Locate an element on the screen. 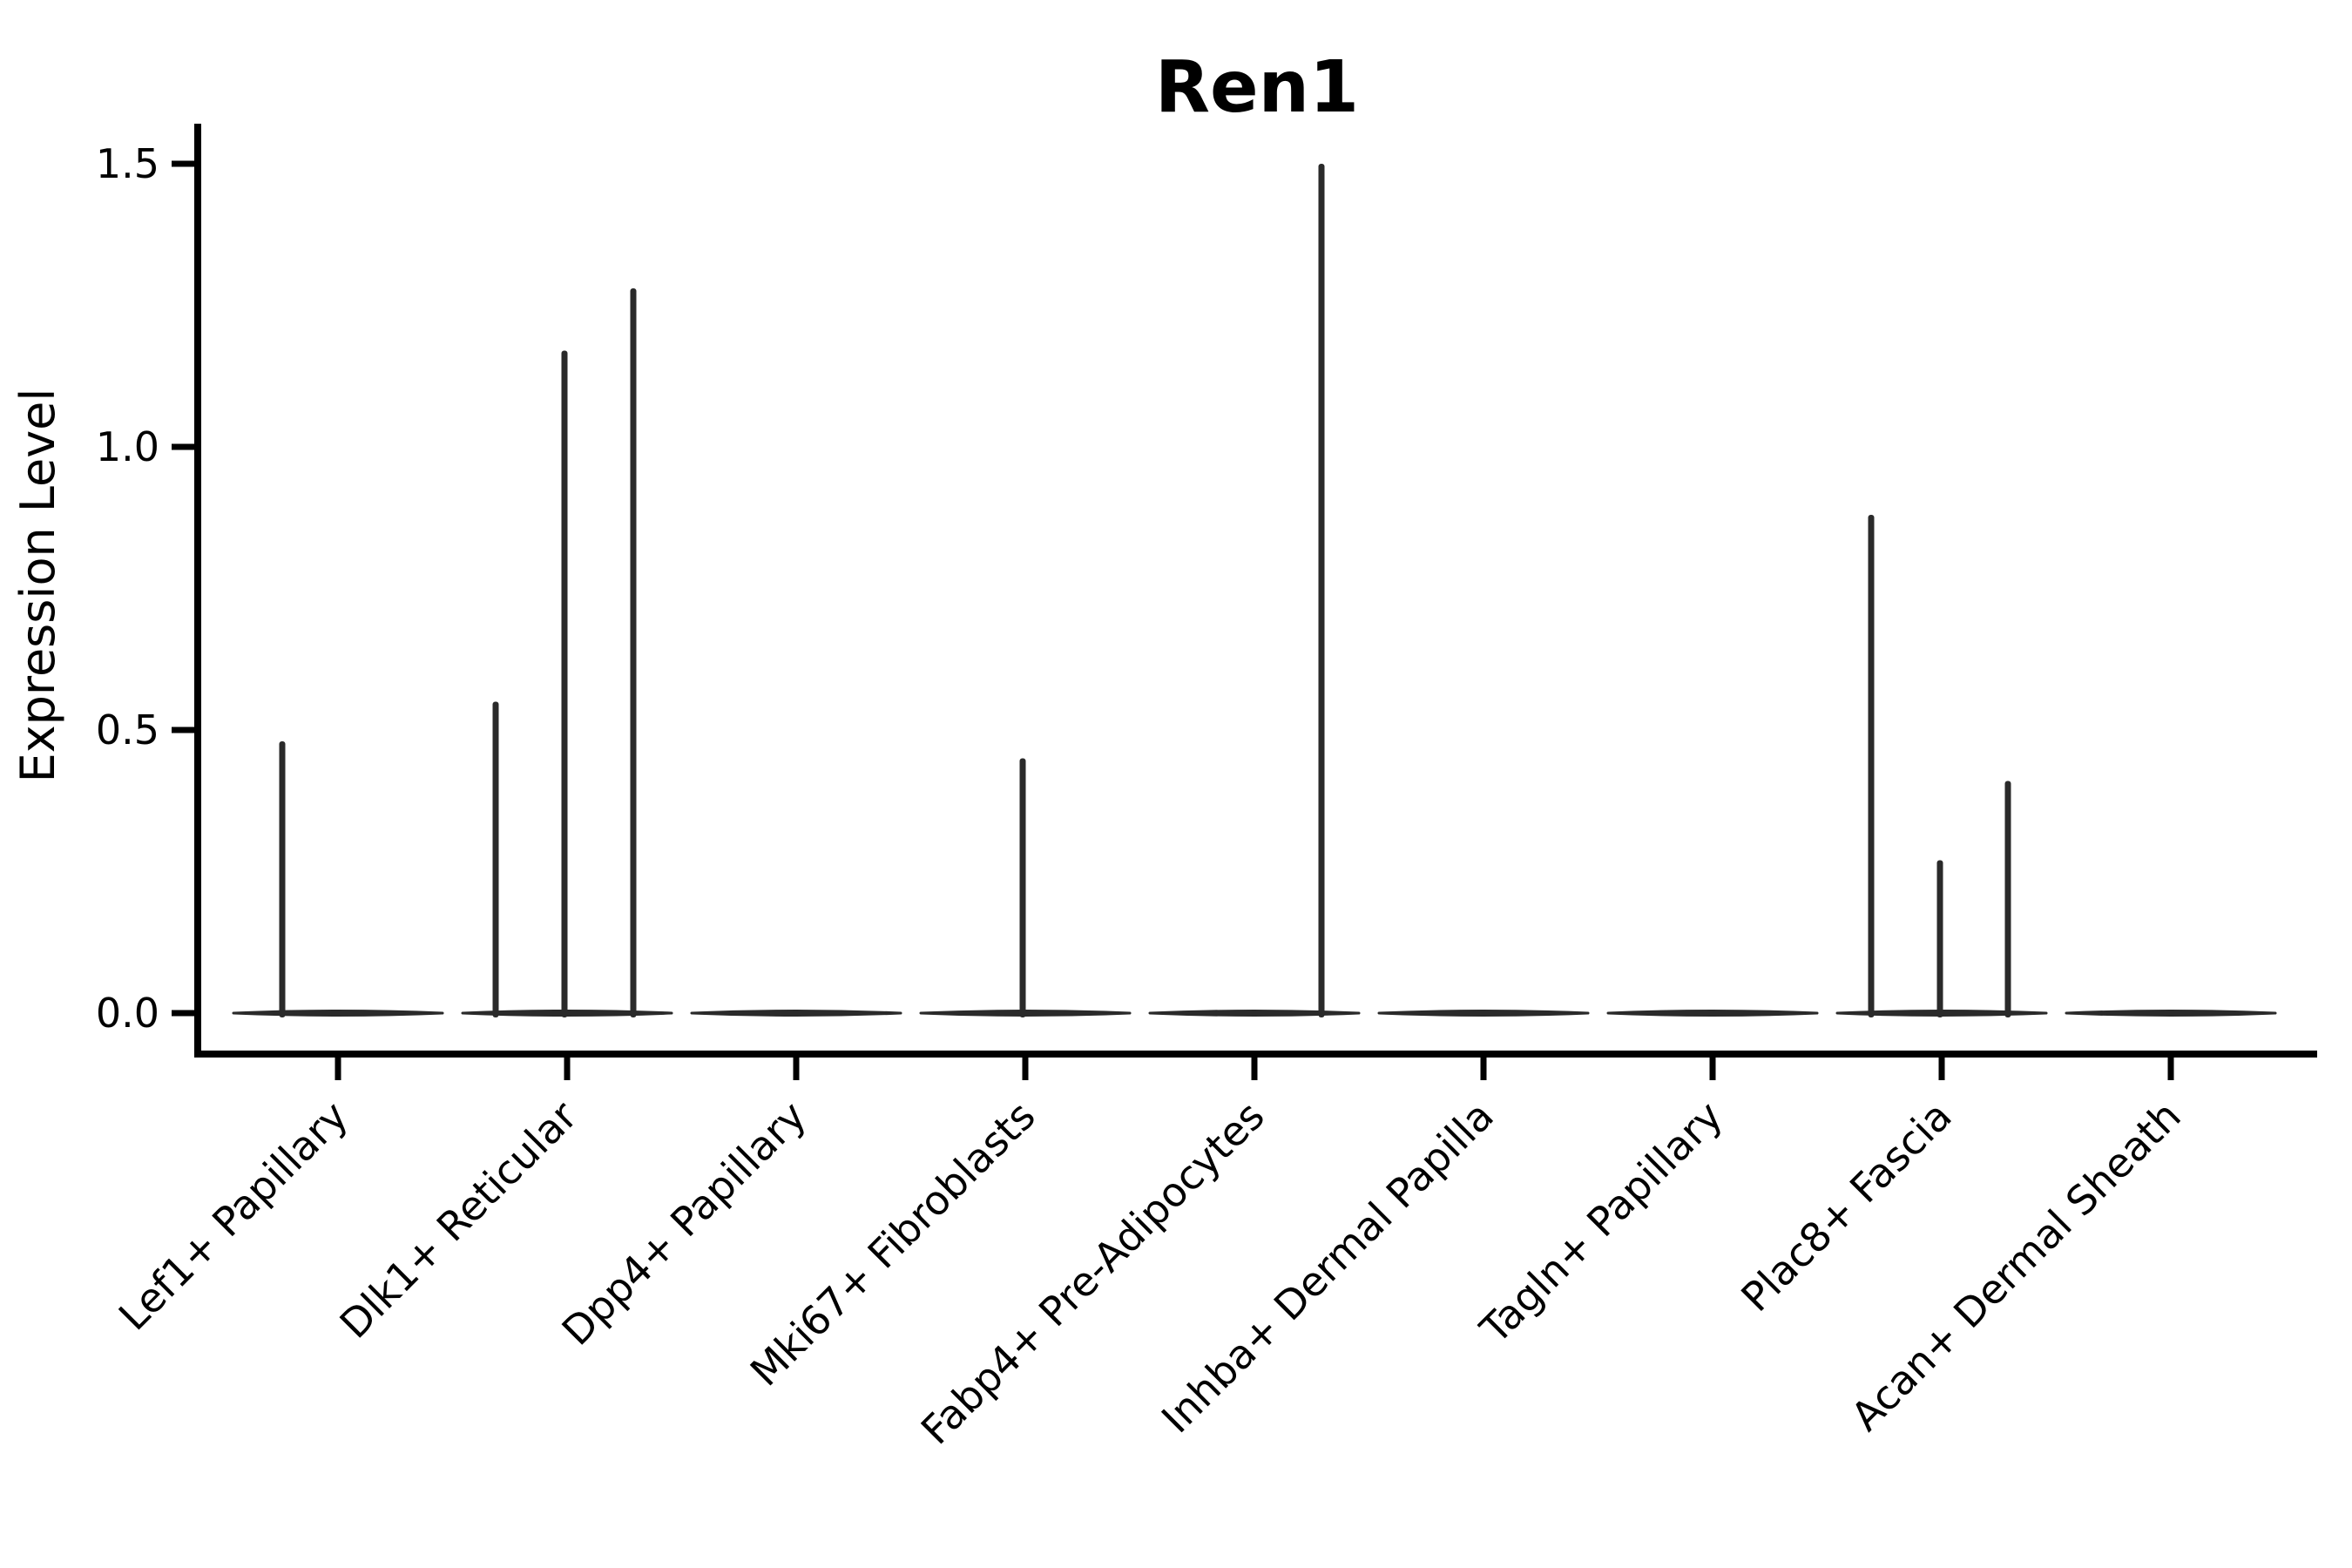  x-tick-label: Dpp4+ Papillary is located at coordinates (684, 1223).